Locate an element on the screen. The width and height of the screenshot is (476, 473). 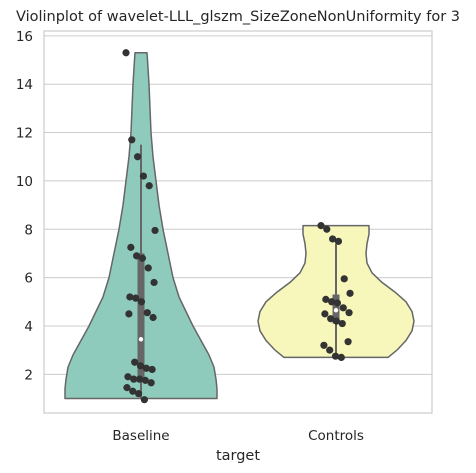
y-axis-ticks: 2 4 6 8 10 12 14 16 is located at coordinates (24, 206).